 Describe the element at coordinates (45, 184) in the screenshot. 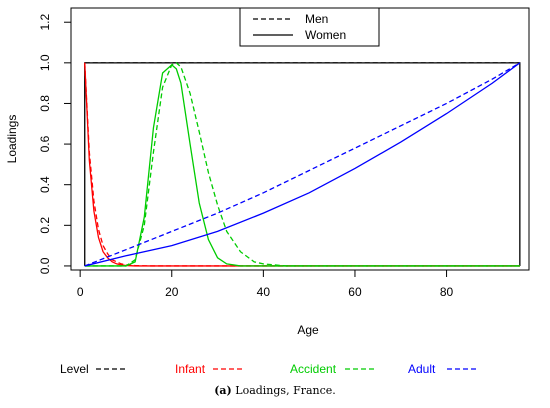

I see `y-tick-label: 0.4` at that location.